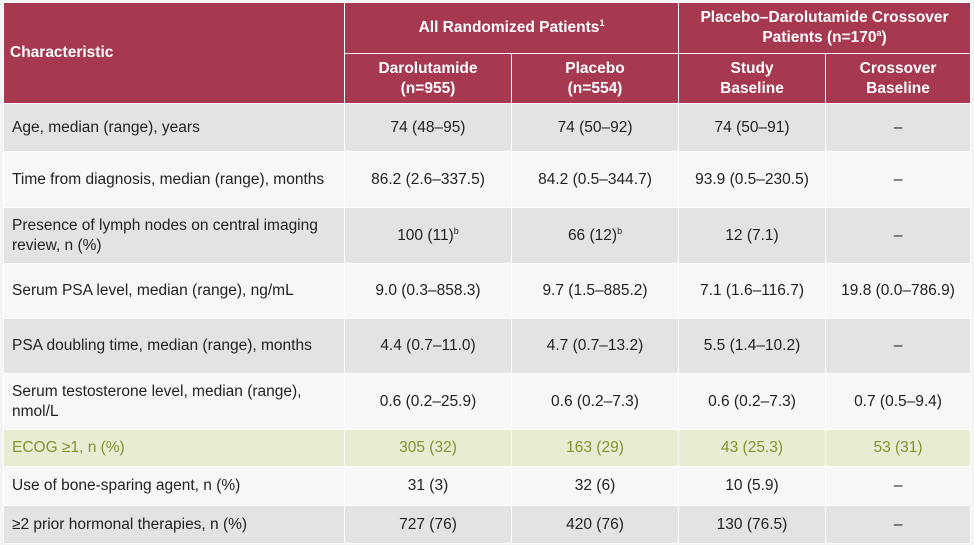  I want to click on cell-study-baseline: 43 (25.3), so click(752, 448).